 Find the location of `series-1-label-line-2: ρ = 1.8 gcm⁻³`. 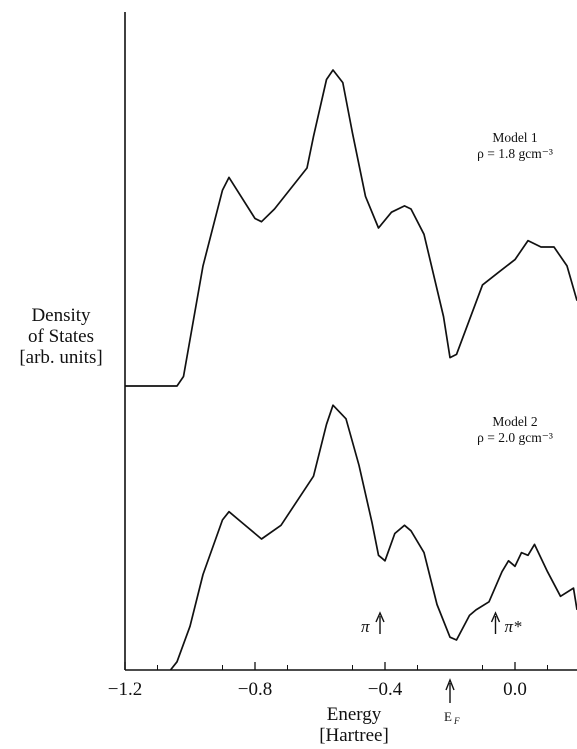

series-1-label-line-2: ρ = 1.8 gcm⁻³ is located at coordinates (515, 153).